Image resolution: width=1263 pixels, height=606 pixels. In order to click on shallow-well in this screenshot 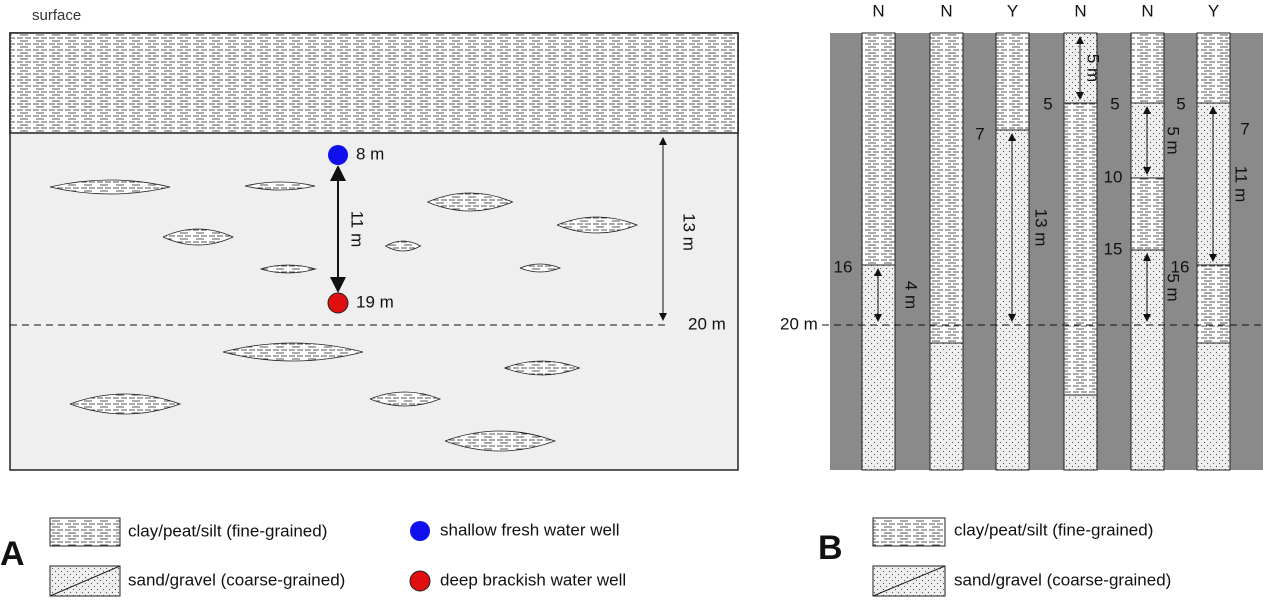, I will do `click(338, 155)`.